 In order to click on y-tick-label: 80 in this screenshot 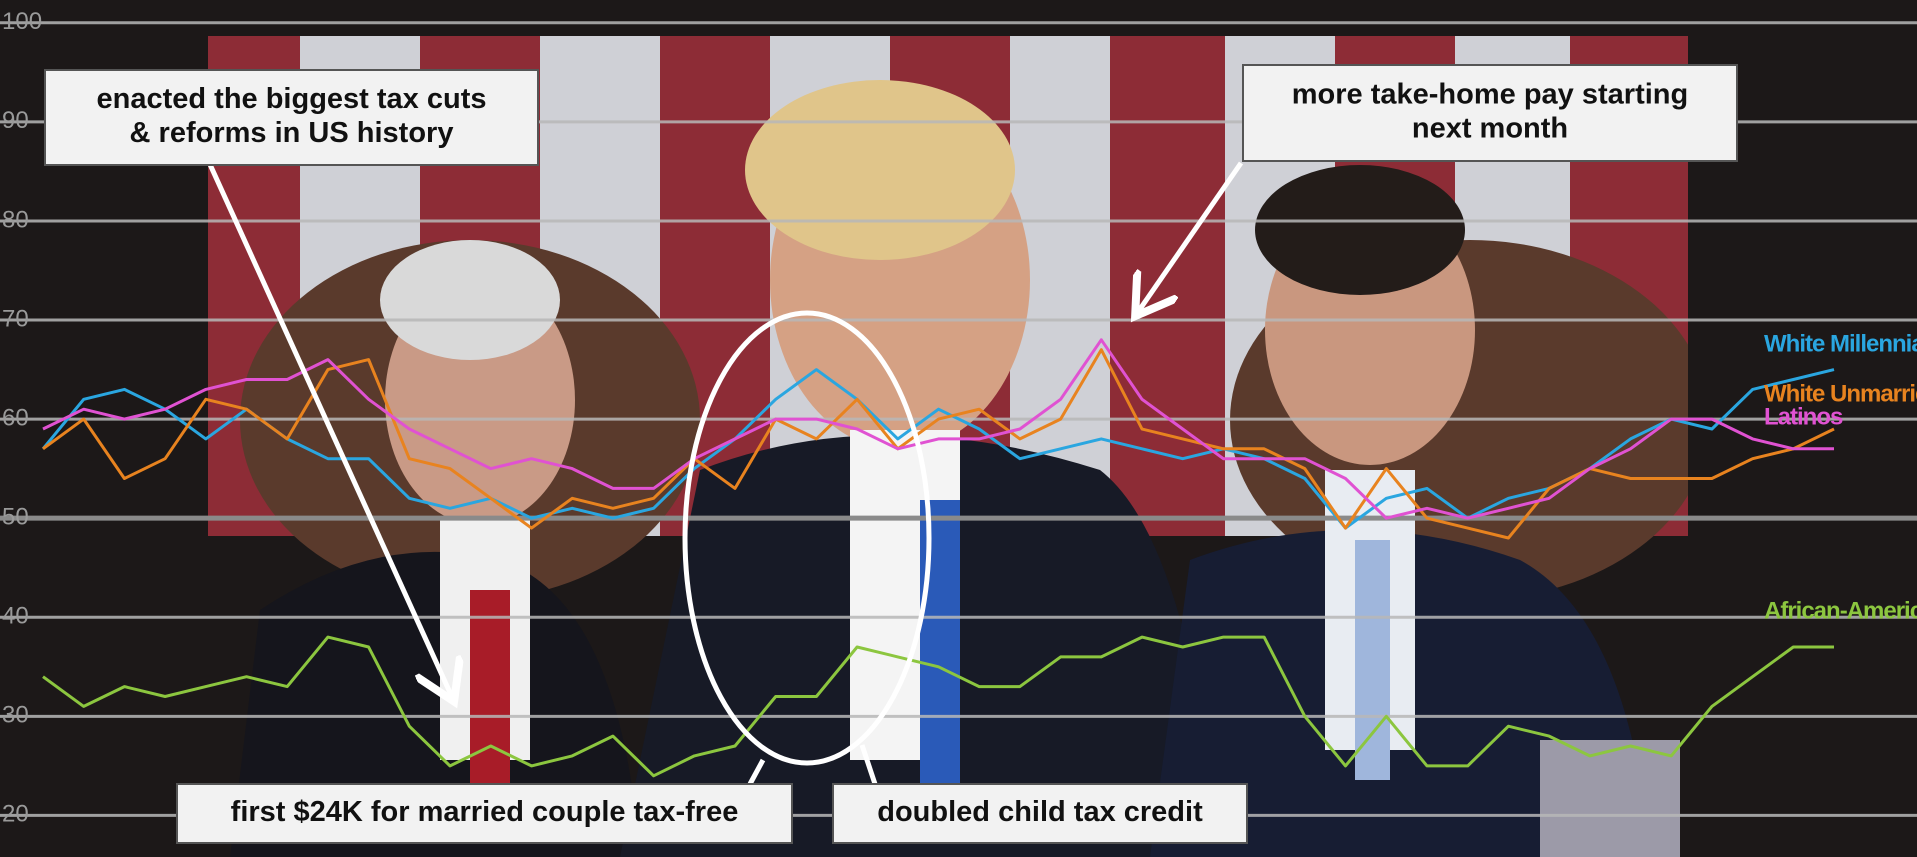, I will do `click(15, 219)`.